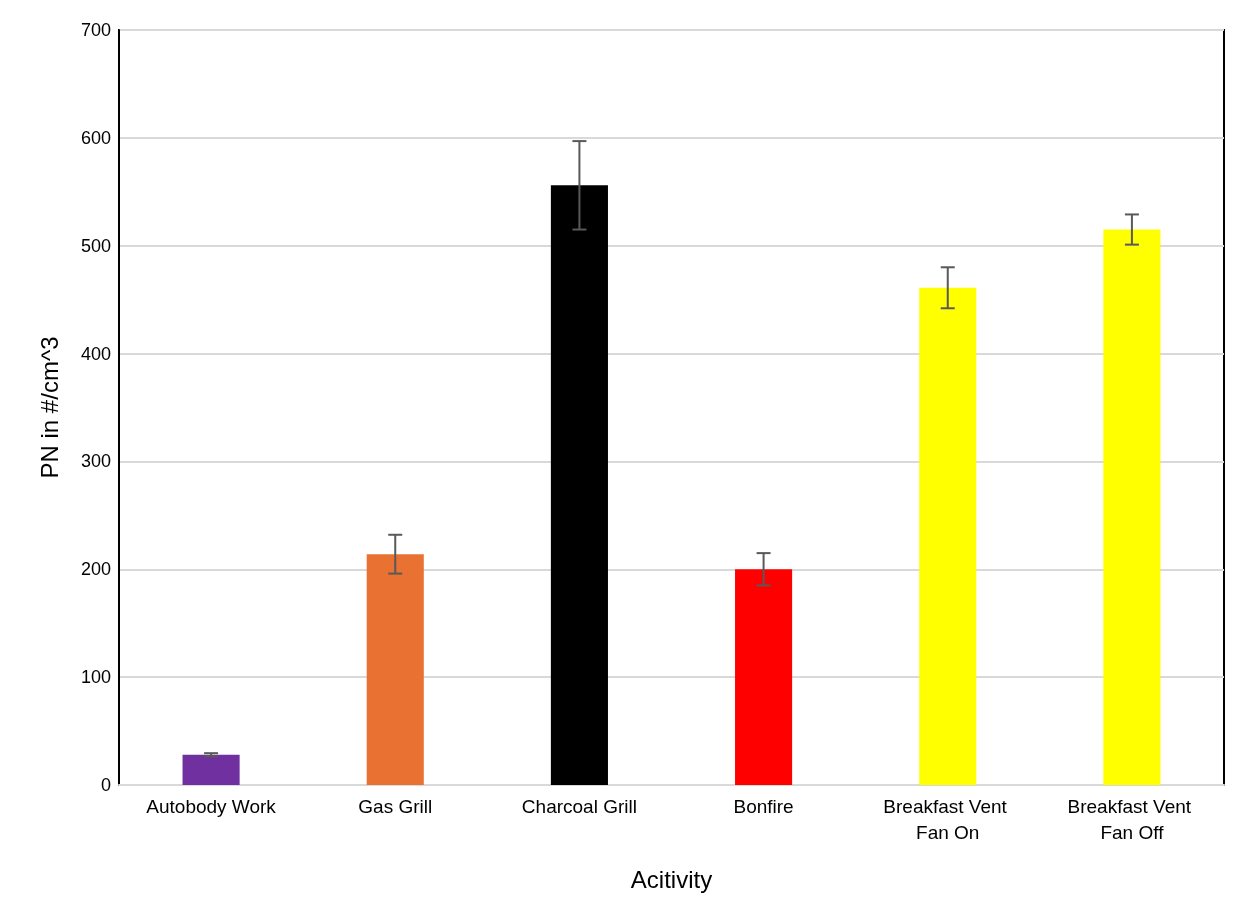  I want to click on y-tick-label: 0, so click(105, 785).